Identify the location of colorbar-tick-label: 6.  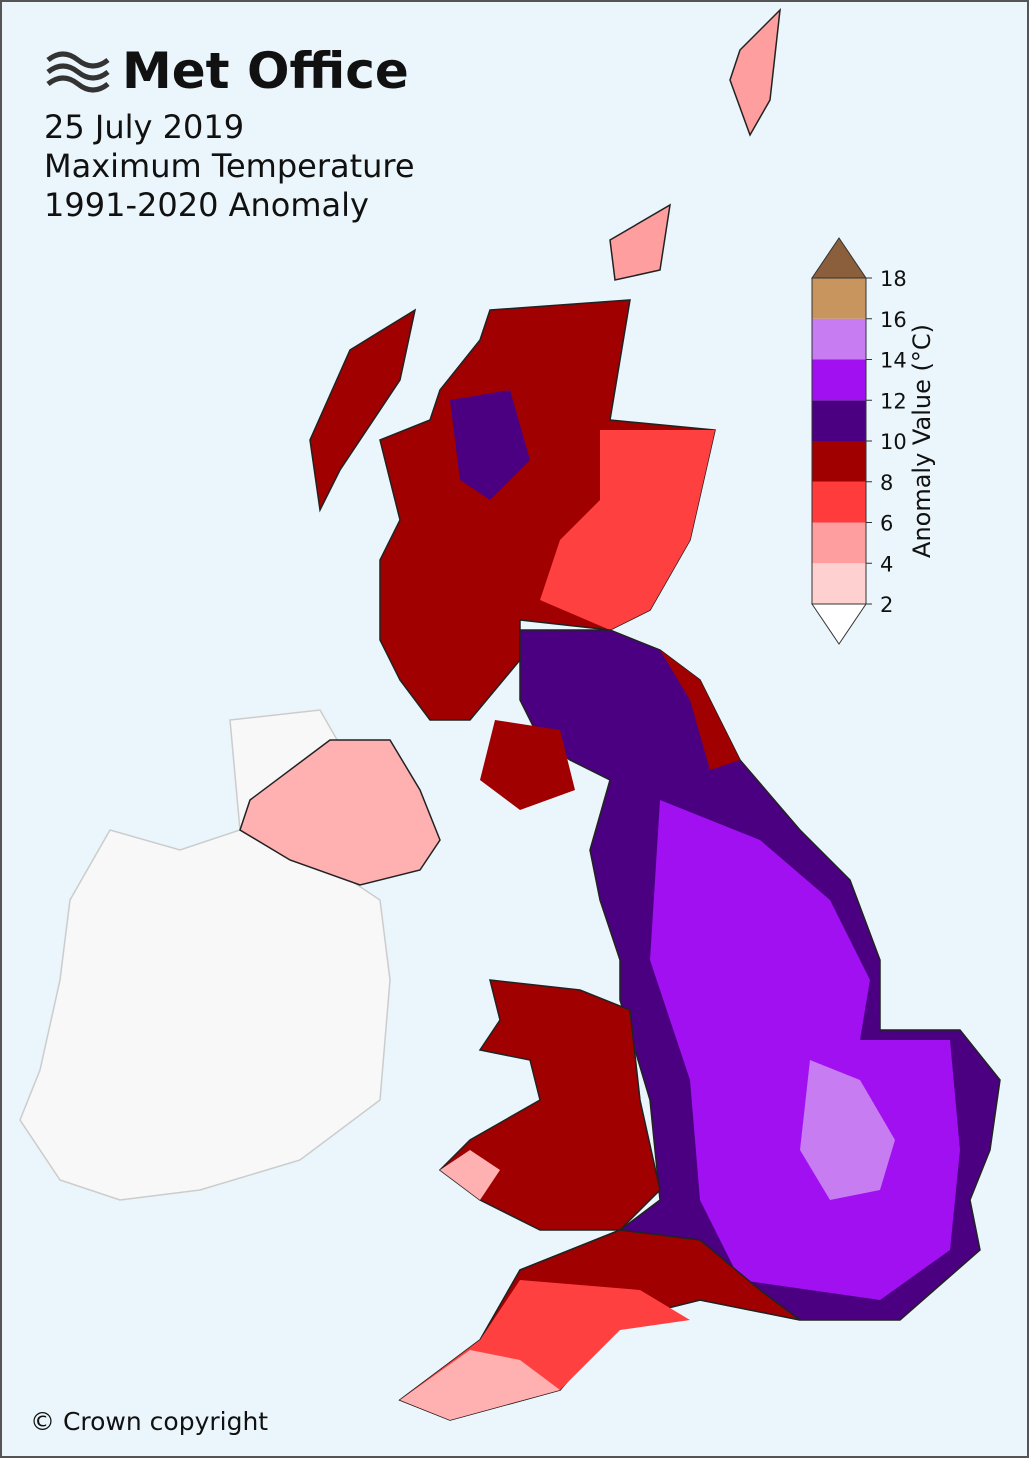
(886, 524).